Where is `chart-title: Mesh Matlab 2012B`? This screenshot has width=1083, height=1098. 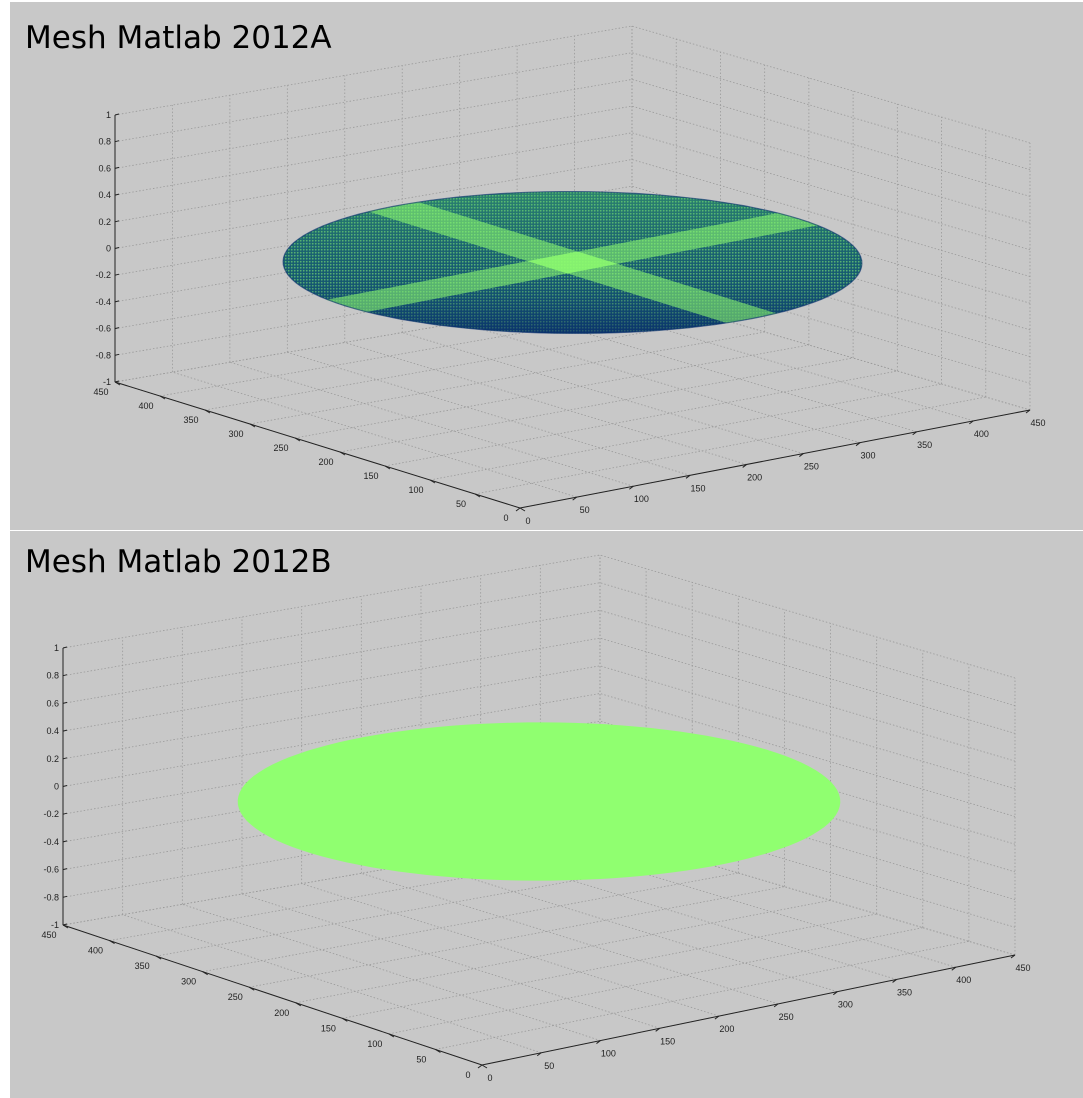
chart-title: Mesh Matlab 2012B is located at coordinates (178, 562).